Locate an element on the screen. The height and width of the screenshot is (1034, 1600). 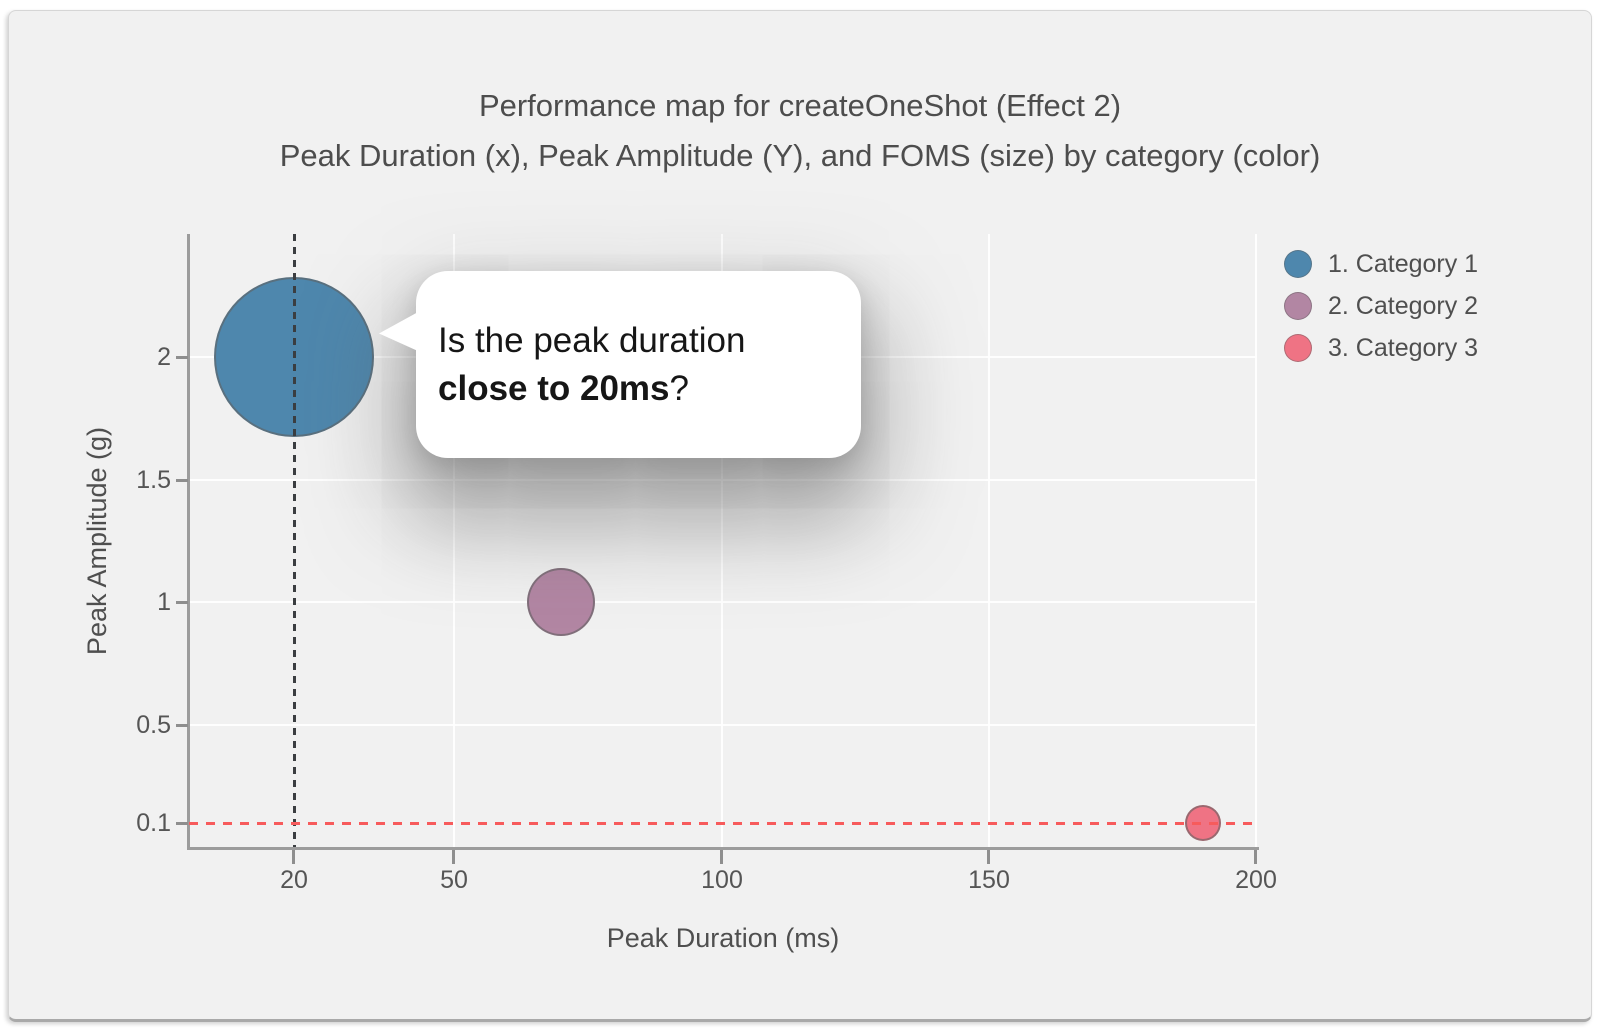
x-axis-title: Peak Duration (ms) is located at coordinates (723, 938).